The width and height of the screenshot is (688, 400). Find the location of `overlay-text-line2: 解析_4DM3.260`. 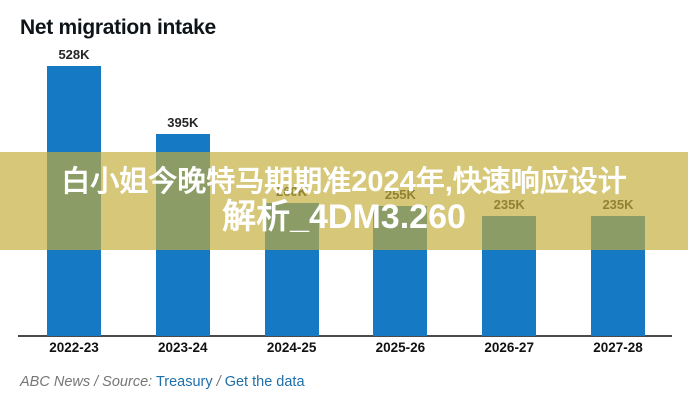

overlay-text-line2: 解析_4DM3.260 is located at coordinates (344, 216).